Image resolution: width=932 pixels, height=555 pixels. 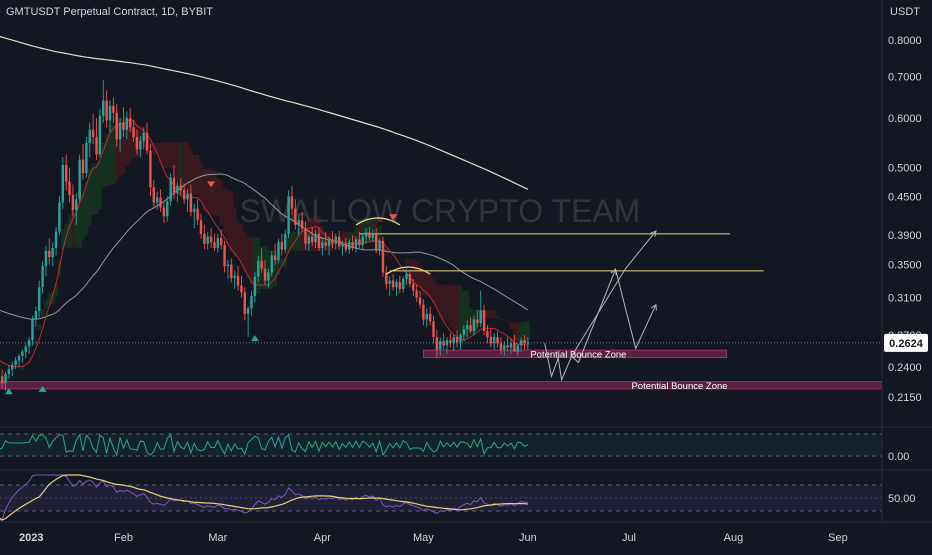 I want to click on time-tick-label: Apr, so click(x=322, y=538).